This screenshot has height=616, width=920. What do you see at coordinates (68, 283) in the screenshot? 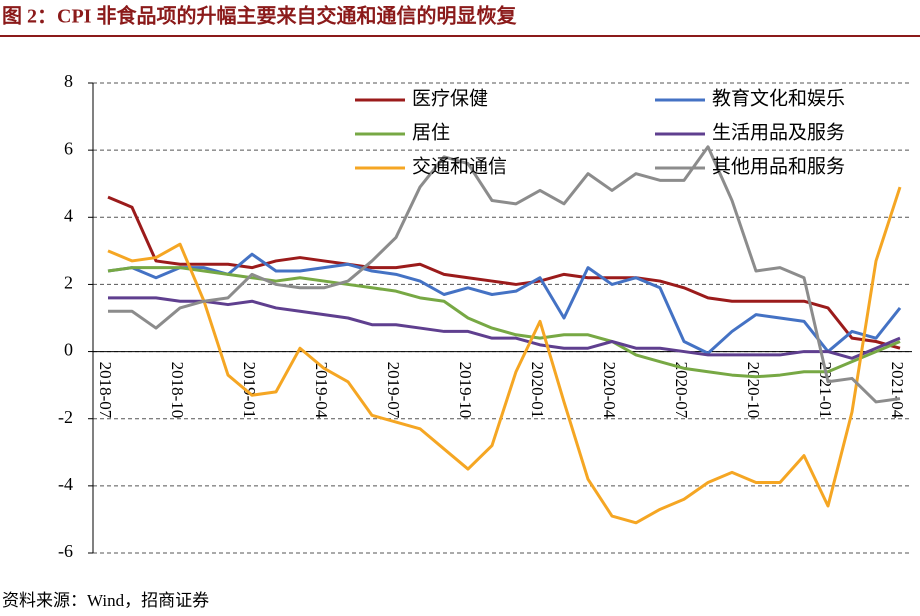
I see `y-tick-label: 2` at bounding box center [68, 283].